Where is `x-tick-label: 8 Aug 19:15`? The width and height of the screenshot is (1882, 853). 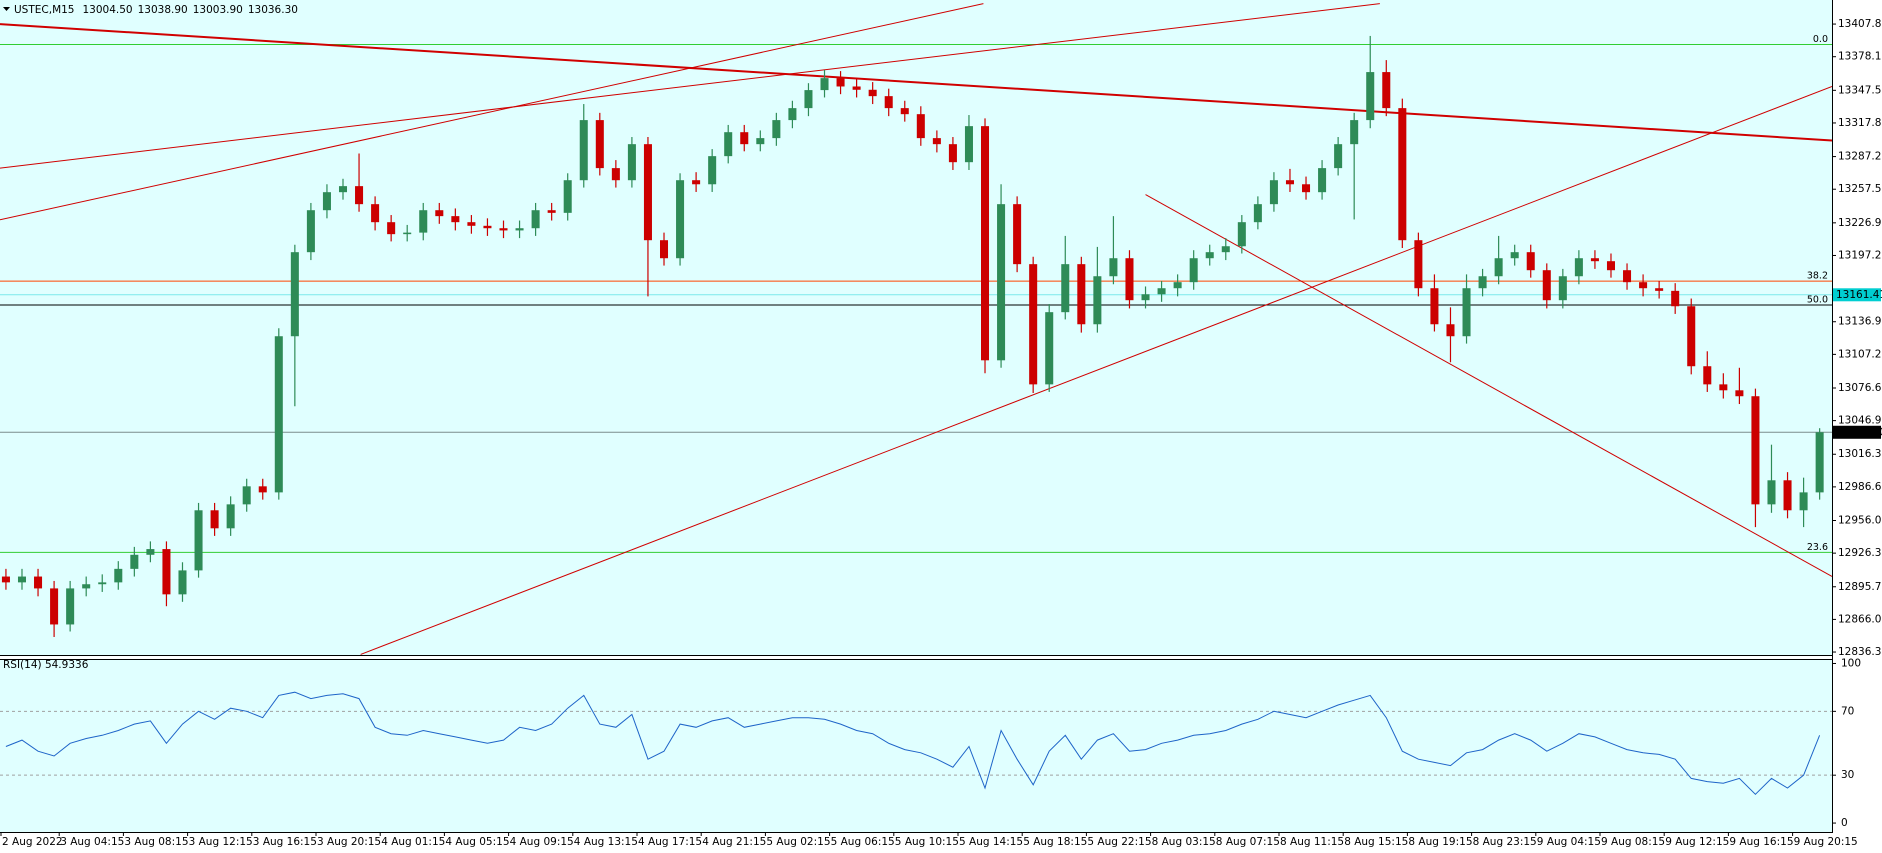 x-tick-label: 8 Aug 19:15 is located at coordinates (1440, 842).